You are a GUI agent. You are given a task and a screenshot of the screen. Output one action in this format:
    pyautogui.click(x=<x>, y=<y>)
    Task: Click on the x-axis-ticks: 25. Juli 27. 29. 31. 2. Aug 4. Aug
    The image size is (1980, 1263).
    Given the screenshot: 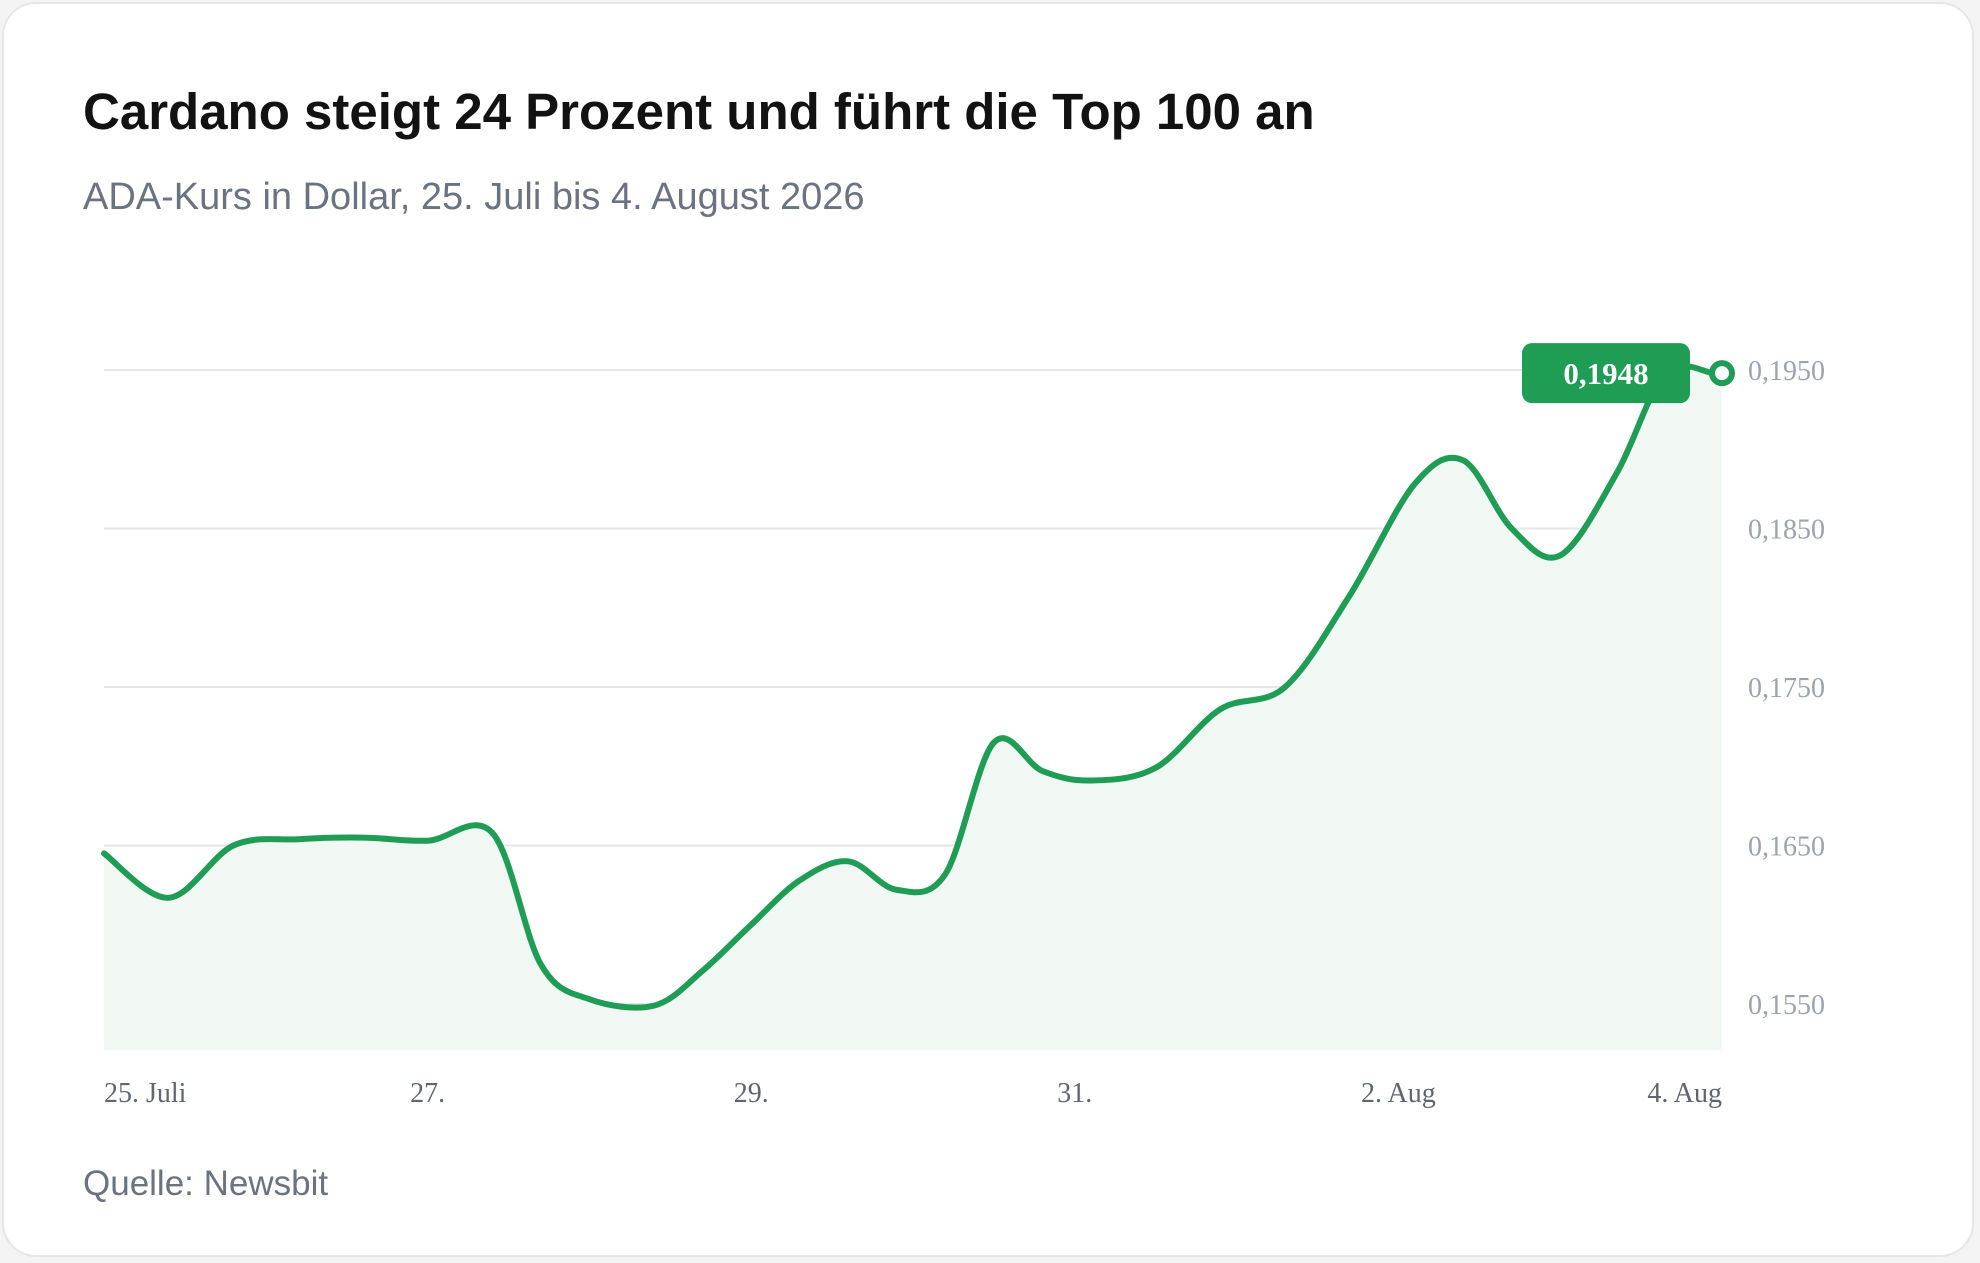 What is the action you would take?
    pyautogui.click(x=913, y=1093)
    